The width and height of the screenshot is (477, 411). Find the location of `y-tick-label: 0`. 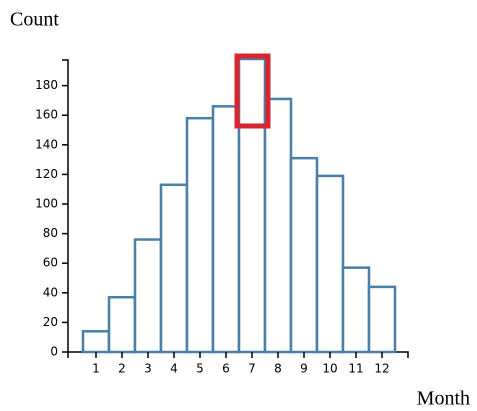

y-tick-label: 0 is located at coordinates (54, 352).